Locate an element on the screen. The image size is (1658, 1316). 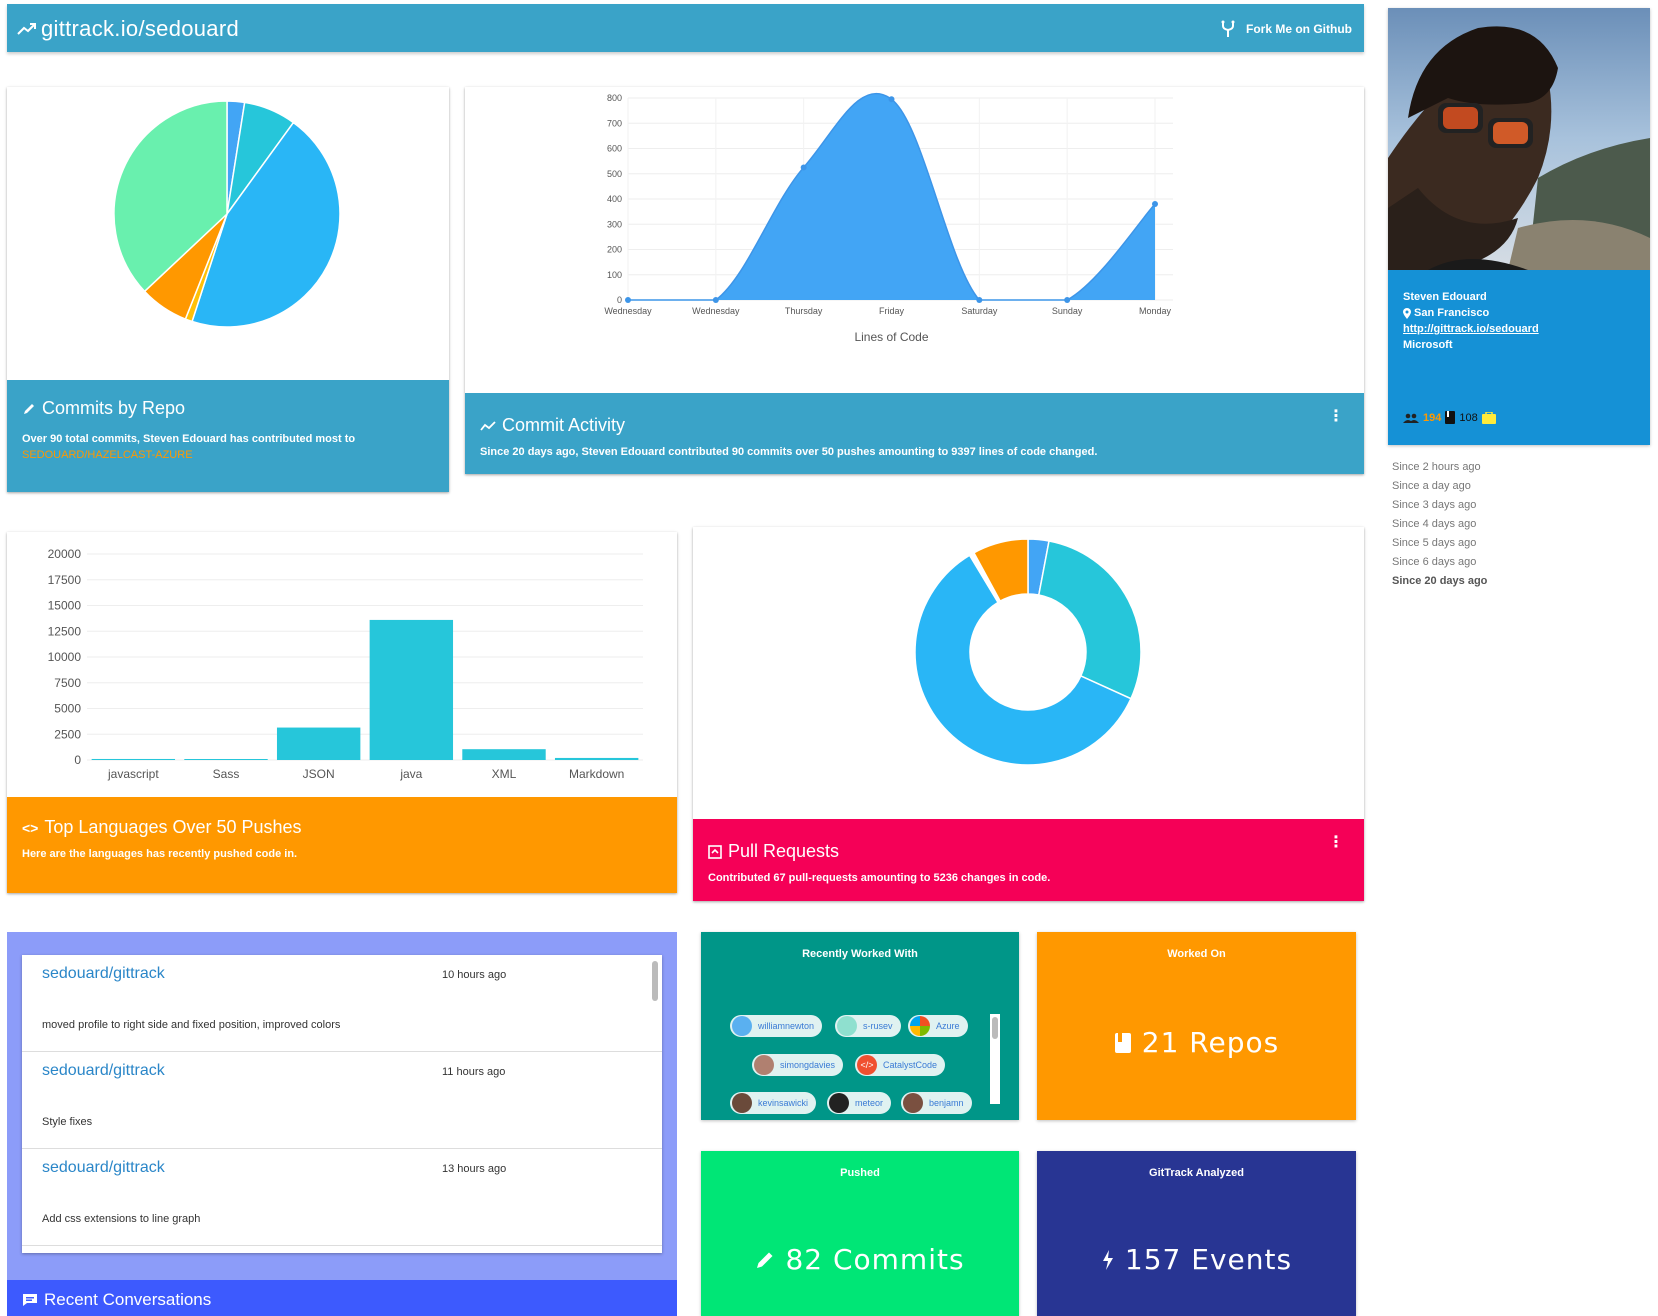
bar-java is located at coordinates (411, 689).